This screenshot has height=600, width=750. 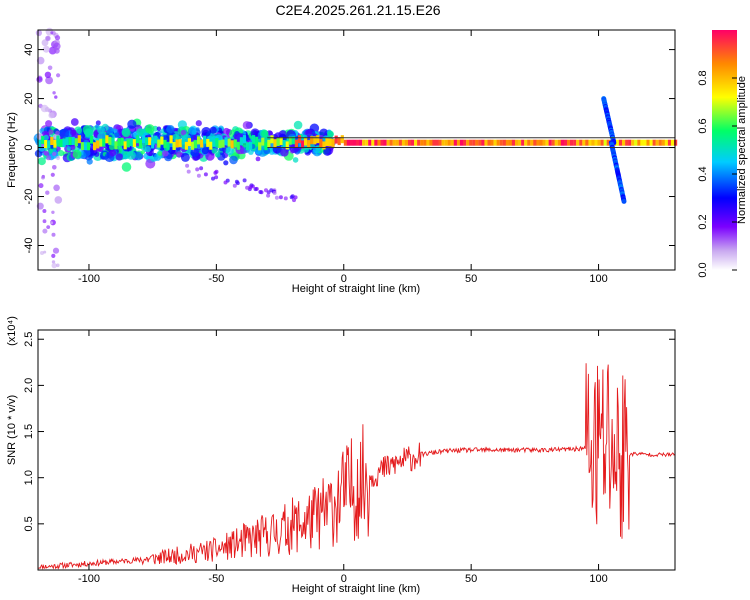 What do you see at coordinates (89, 579) in the screenshot?
I see `x-tick-label: -100` at bounding box center [89, 579].